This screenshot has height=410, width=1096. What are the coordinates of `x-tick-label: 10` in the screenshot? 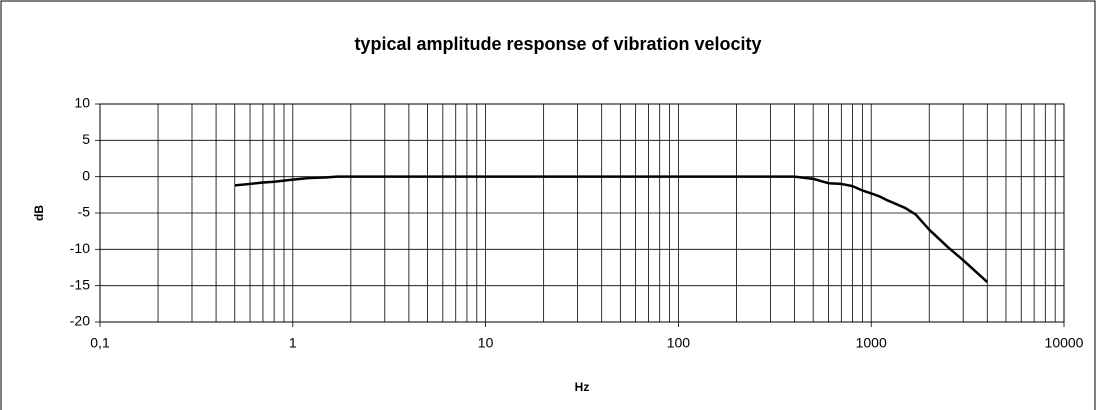 It's located at (486, 343).